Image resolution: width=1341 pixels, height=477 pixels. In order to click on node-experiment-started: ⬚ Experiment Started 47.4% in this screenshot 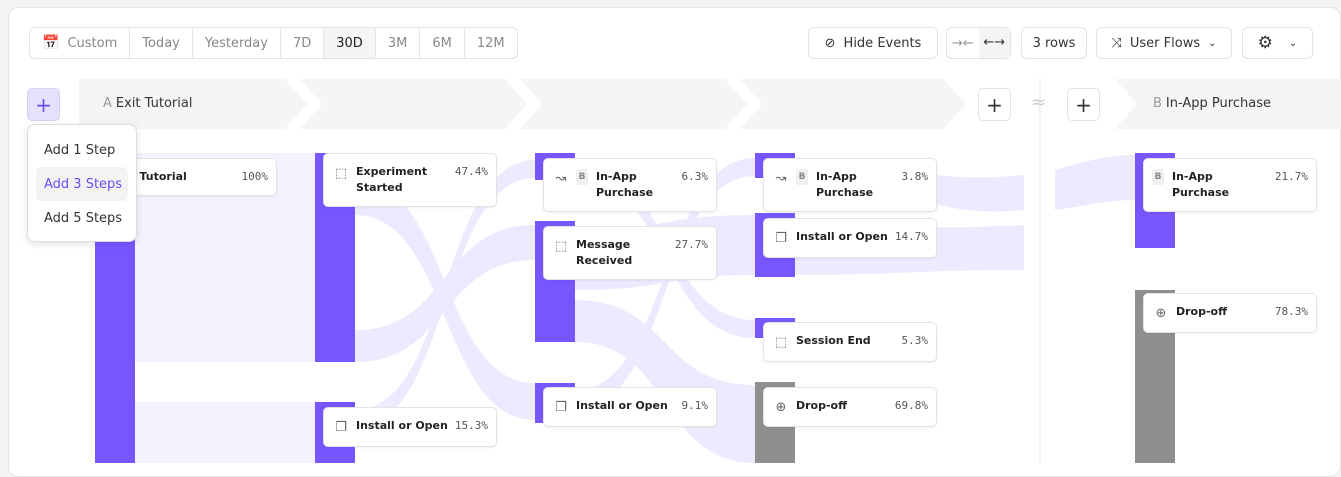, I will do `click(410, 180)`.